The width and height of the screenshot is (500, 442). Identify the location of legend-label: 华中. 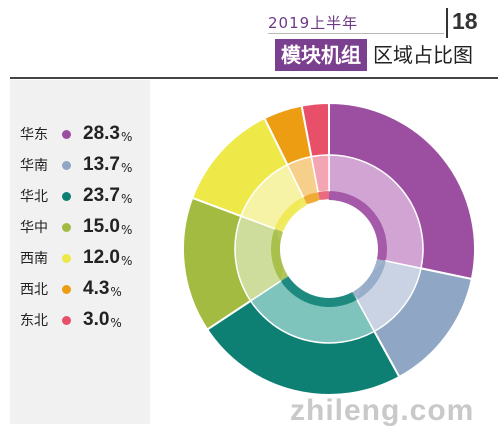
(34, 228).